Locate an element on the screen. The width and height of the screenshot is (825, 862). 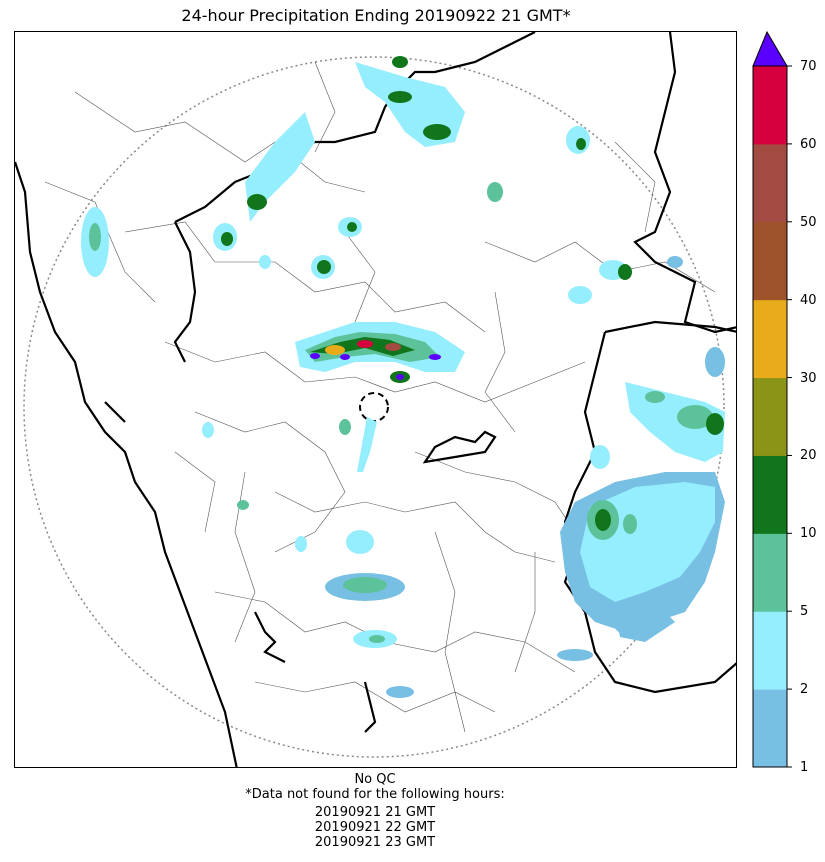
missing-hour-2: 20190921 22 GMT is located at coordinates (375, 827).